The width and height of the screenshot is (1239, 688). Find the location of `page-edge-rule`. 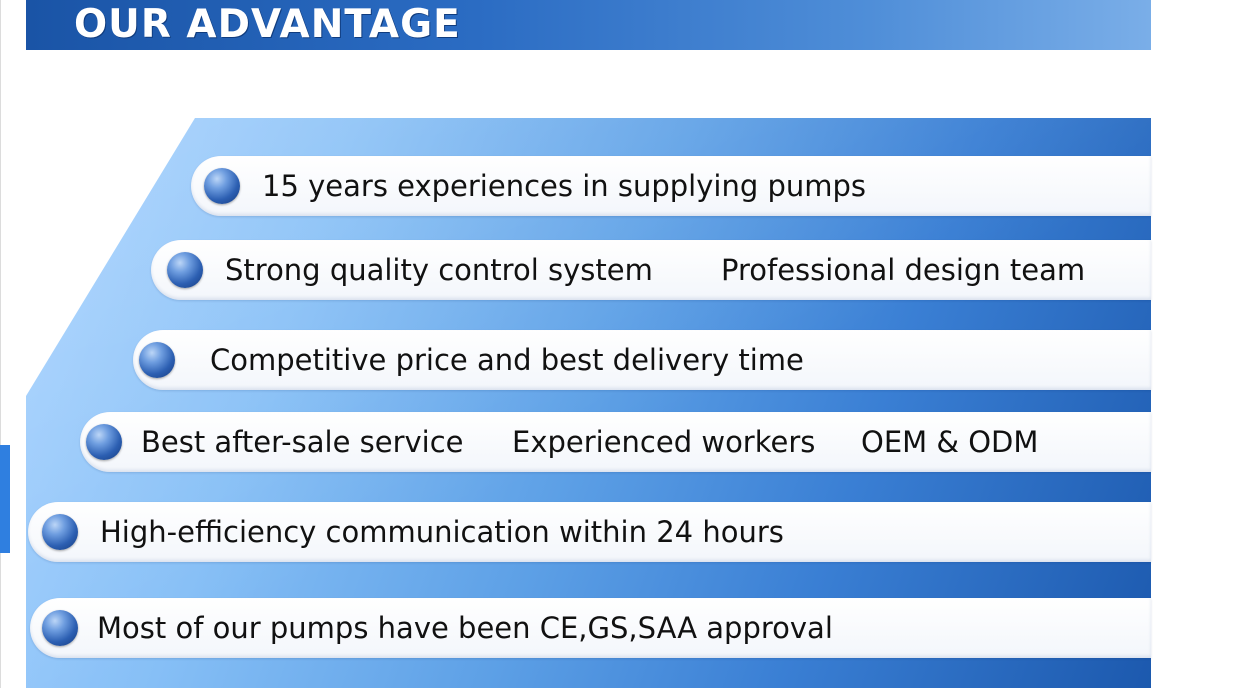

page-edge-rule is located at coordinates (0, 344).